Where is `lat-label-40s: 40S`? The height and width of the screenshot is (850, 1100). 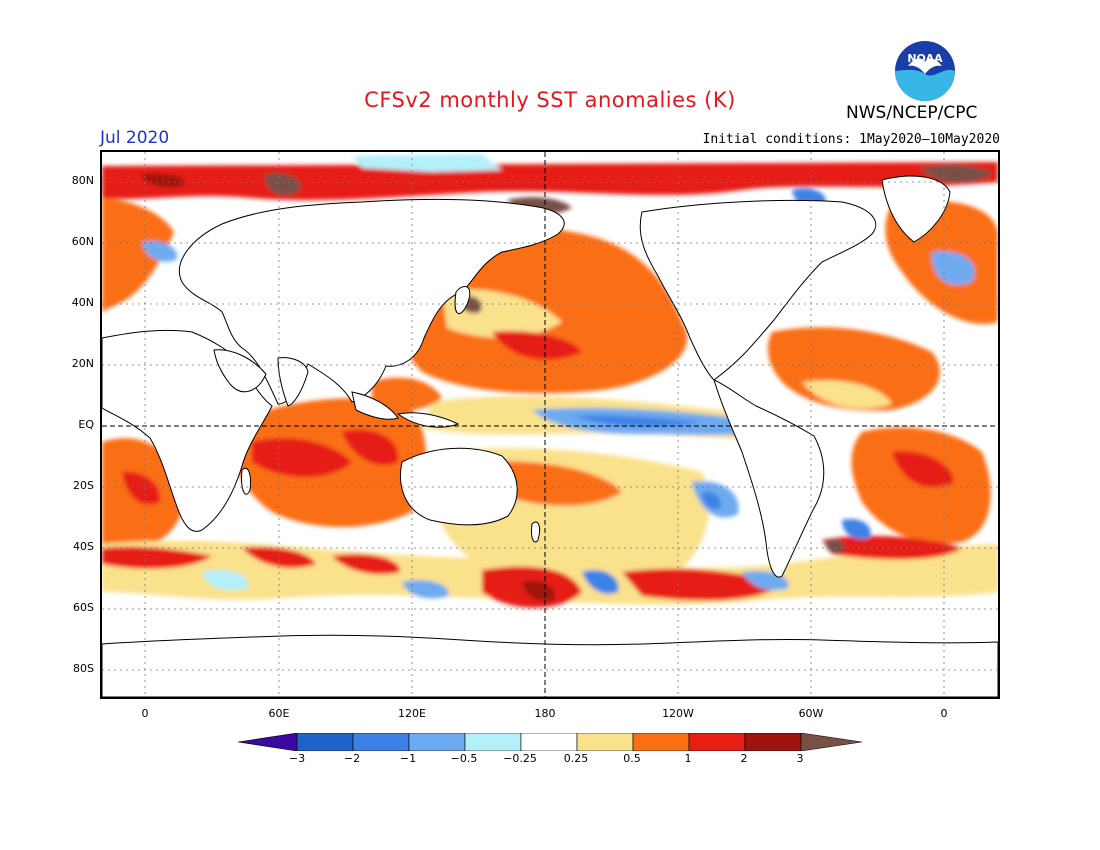 lat-label-40s: 40S is located at coordinates (83, 546).